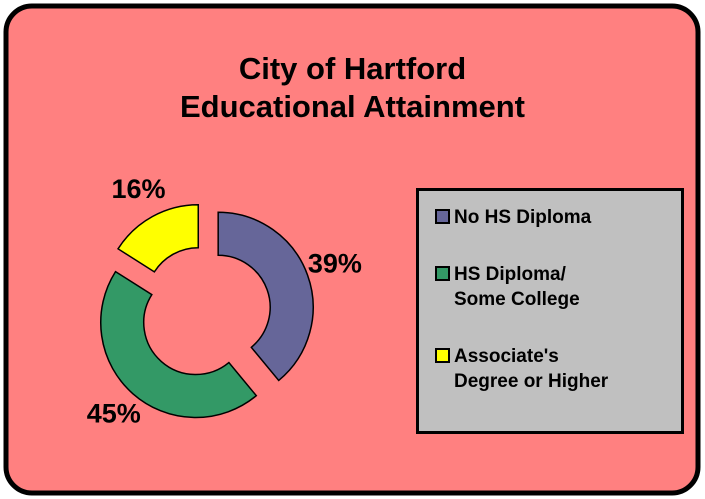 The height and width of the screenshot is (499, 705). I want to click on legend-item: No HS Diploma, so click(550, 217).